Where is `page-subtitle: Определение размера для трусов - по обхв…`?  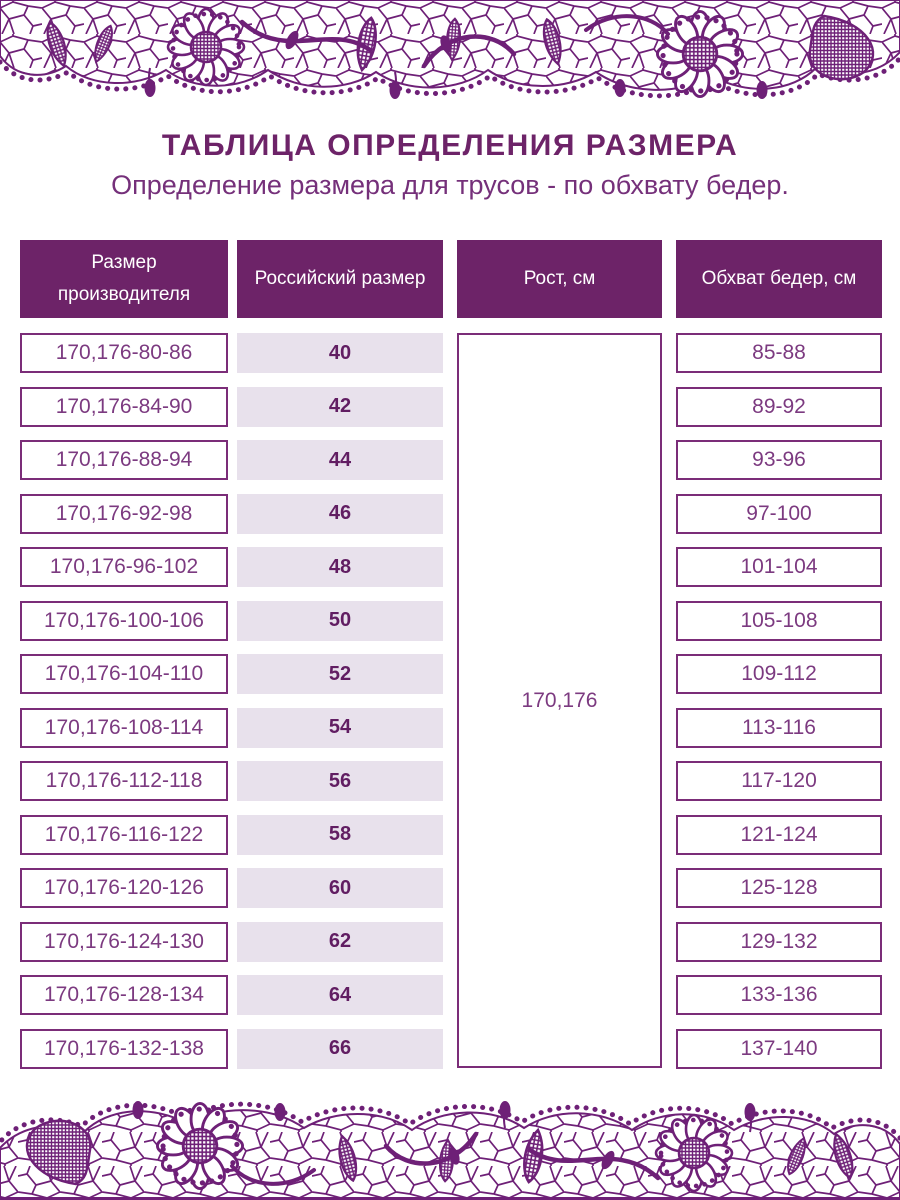 page-subtitle: Определение размера для трусов - по обхв… is located at coordinates (450, 185).